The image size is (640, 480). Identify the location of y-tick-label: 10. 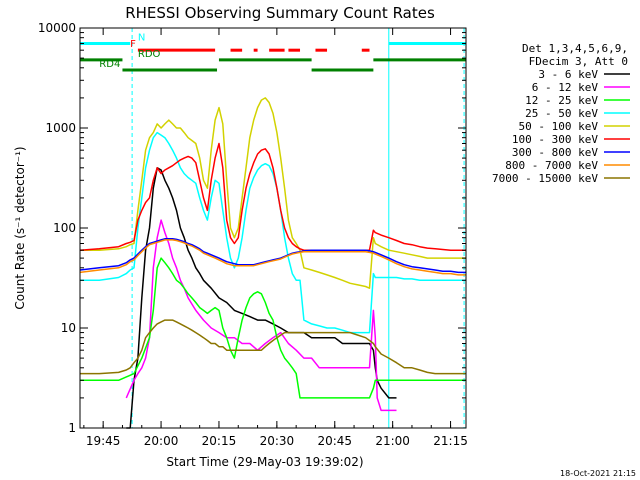
(68, 328).